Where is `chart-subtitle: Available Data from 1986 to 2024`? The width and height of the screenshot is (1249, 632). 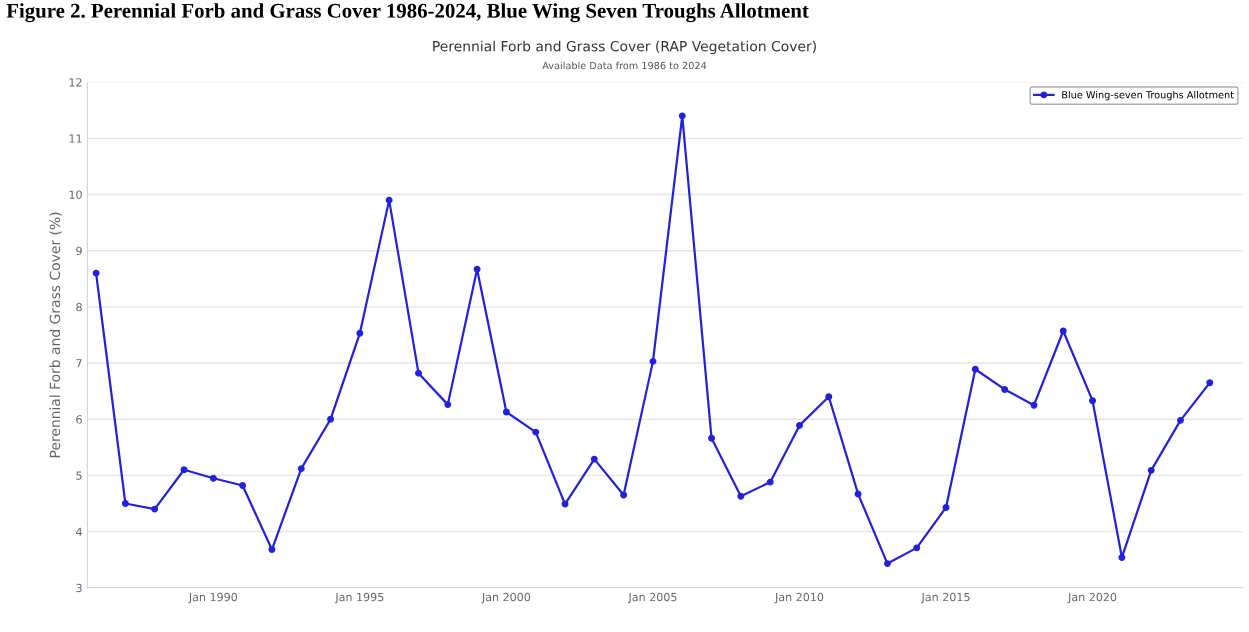 chart-subtitle: Available Data from 1986 to 2024 is located at coordinates (624, 65).